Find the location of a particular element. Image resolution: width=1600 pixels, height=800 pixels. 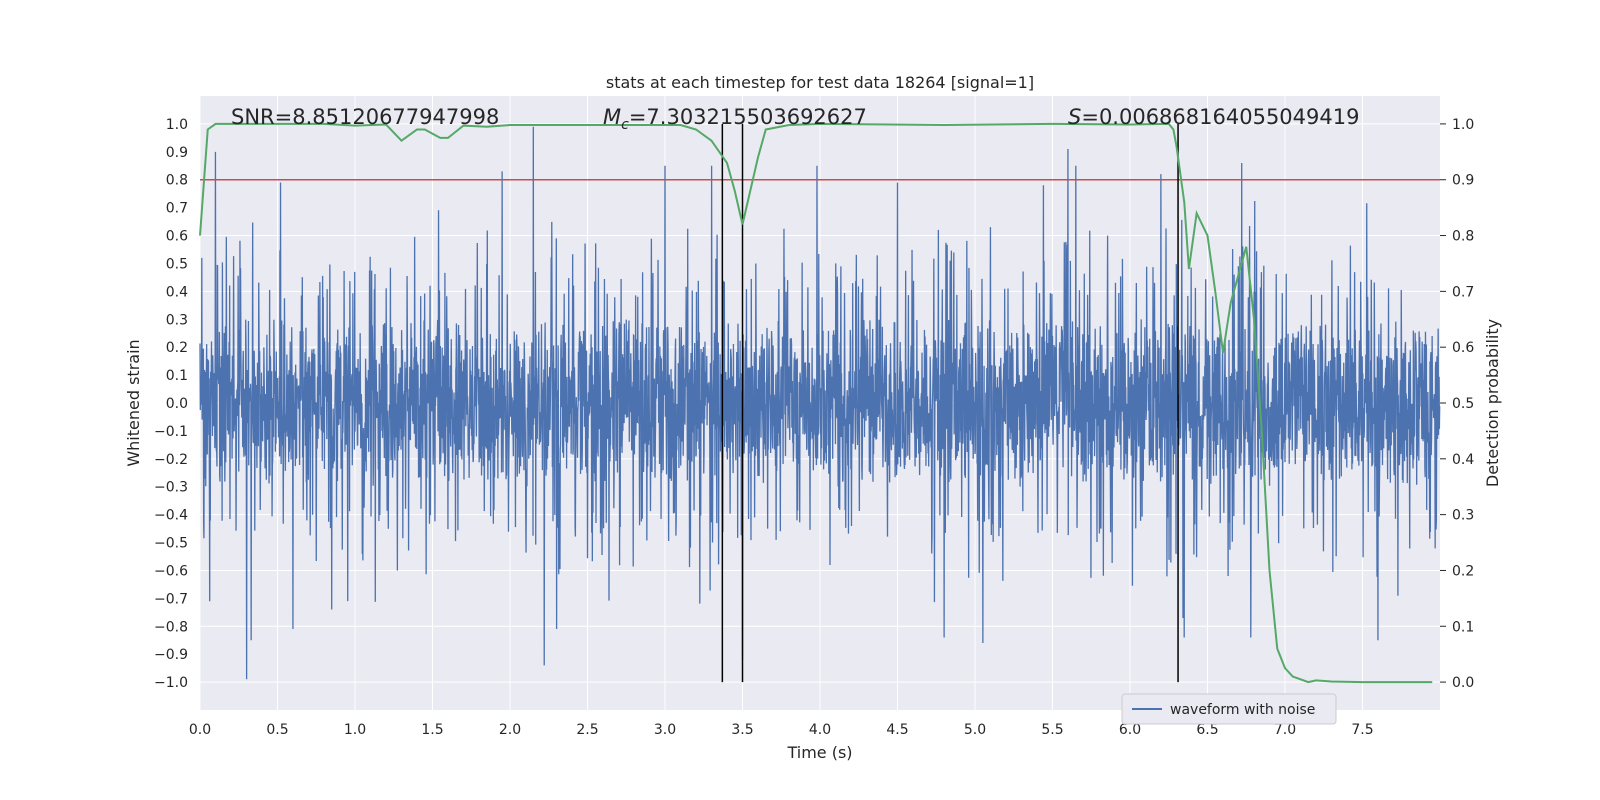

x-axis-label: Time (s) is located at coordinates (819, 752).